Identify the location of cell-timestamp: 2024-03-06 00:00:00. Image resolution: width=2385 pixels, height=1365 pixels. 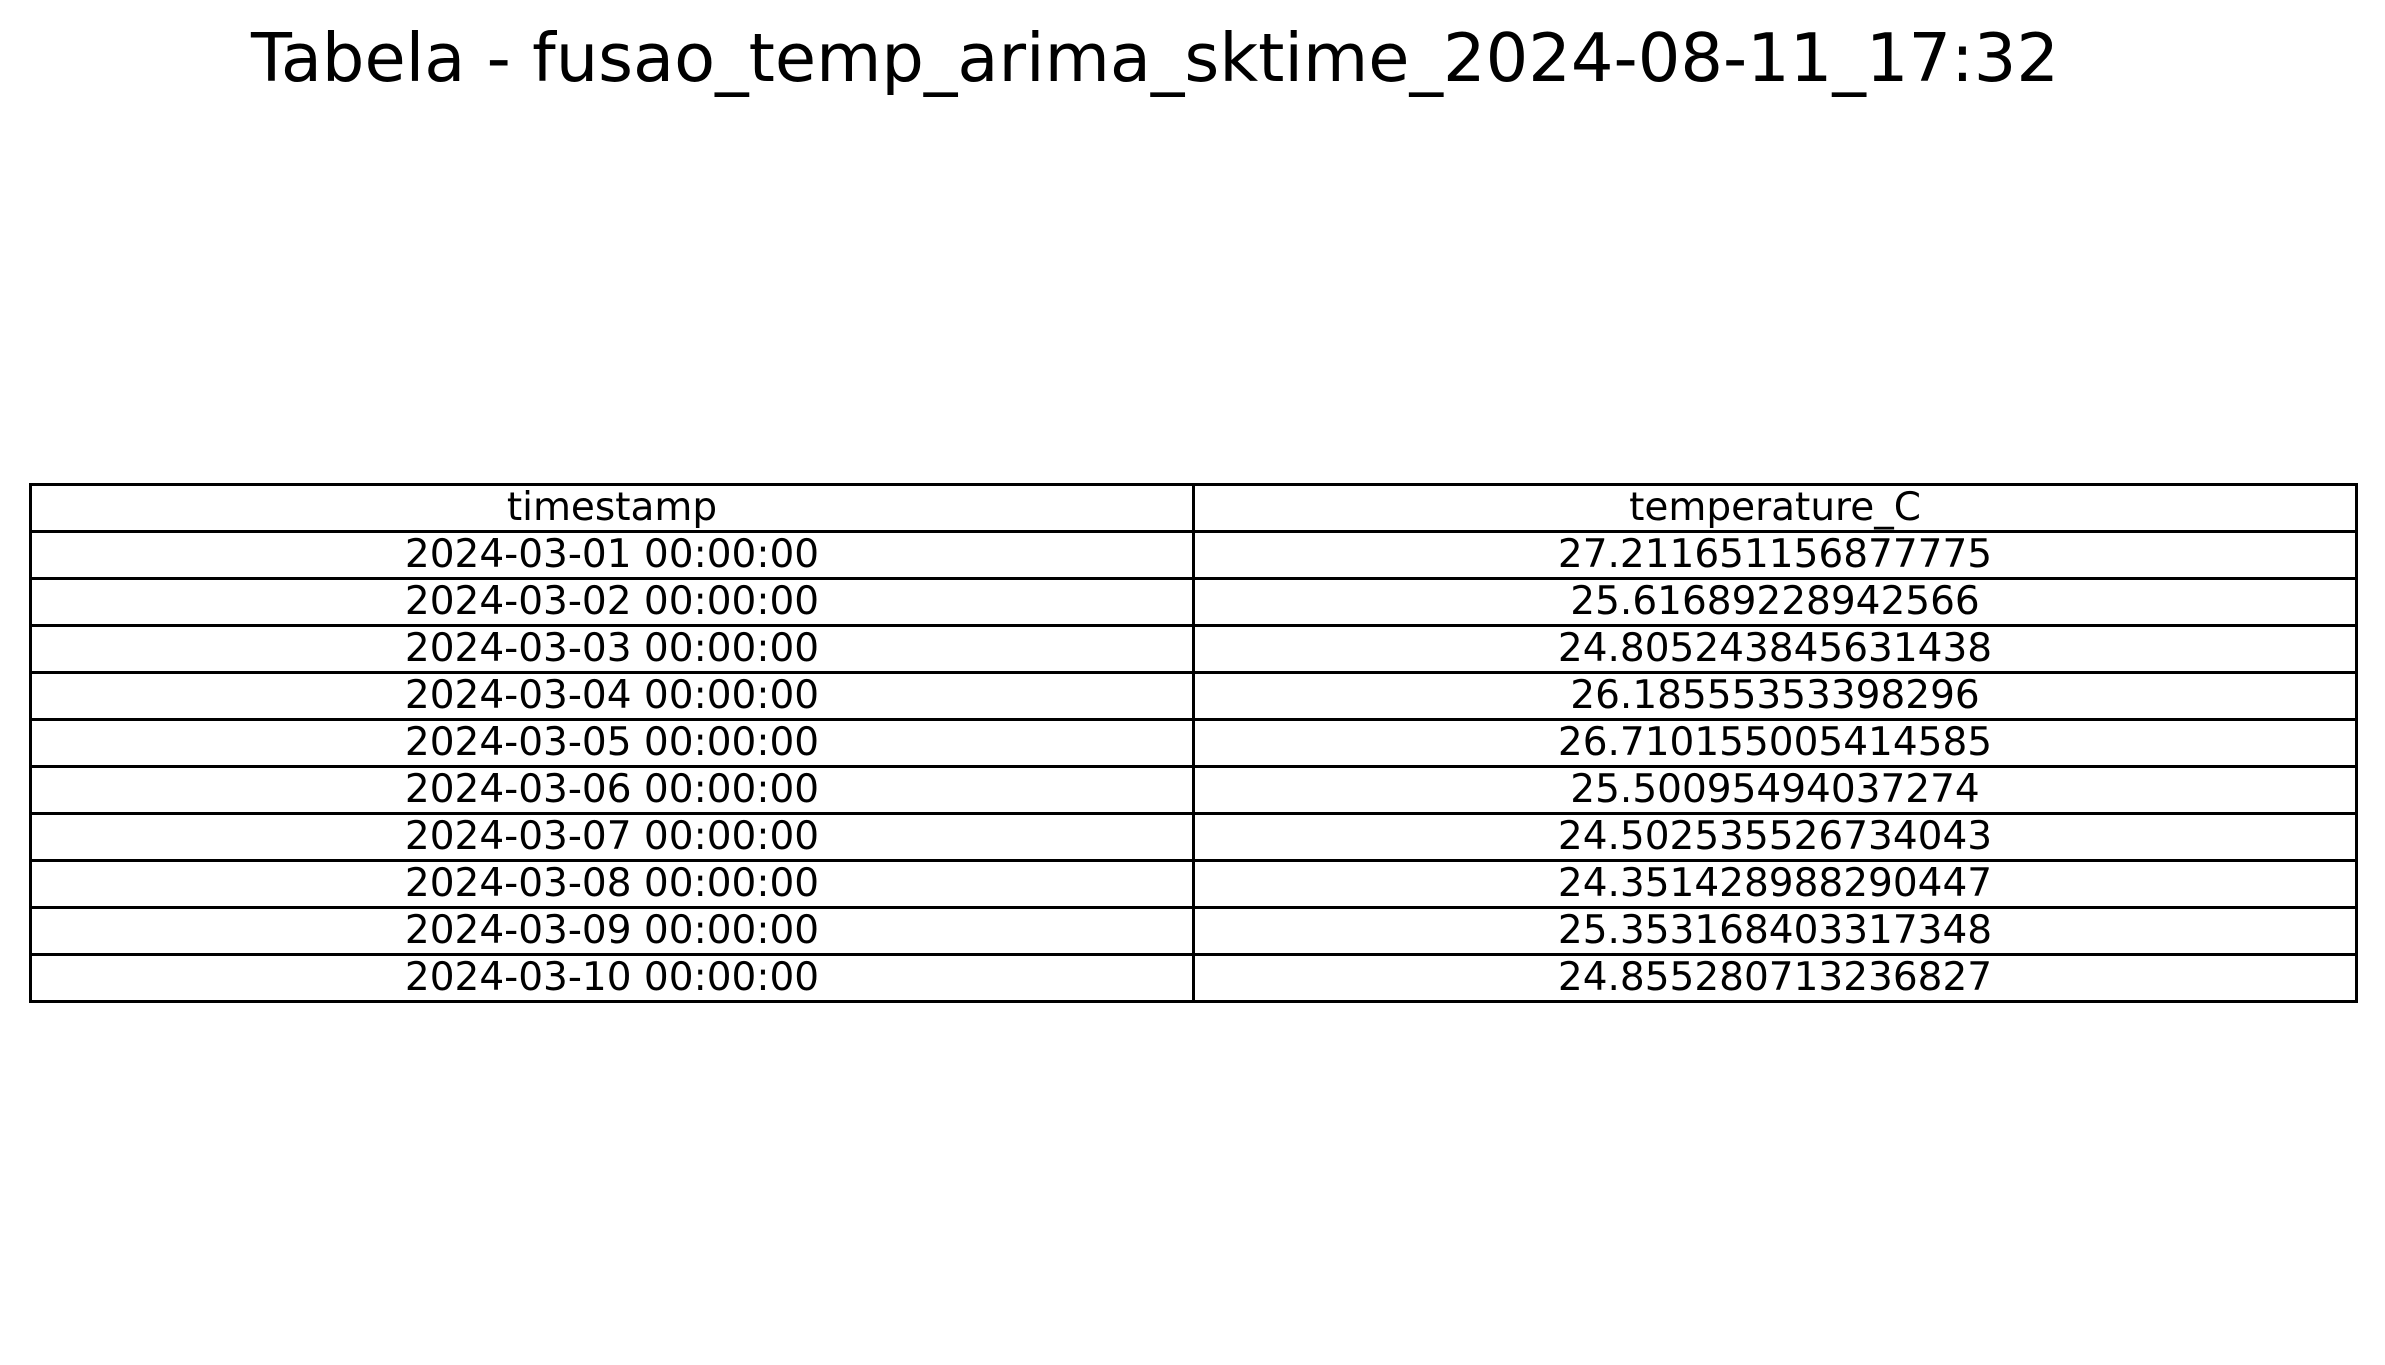
(612, 790).